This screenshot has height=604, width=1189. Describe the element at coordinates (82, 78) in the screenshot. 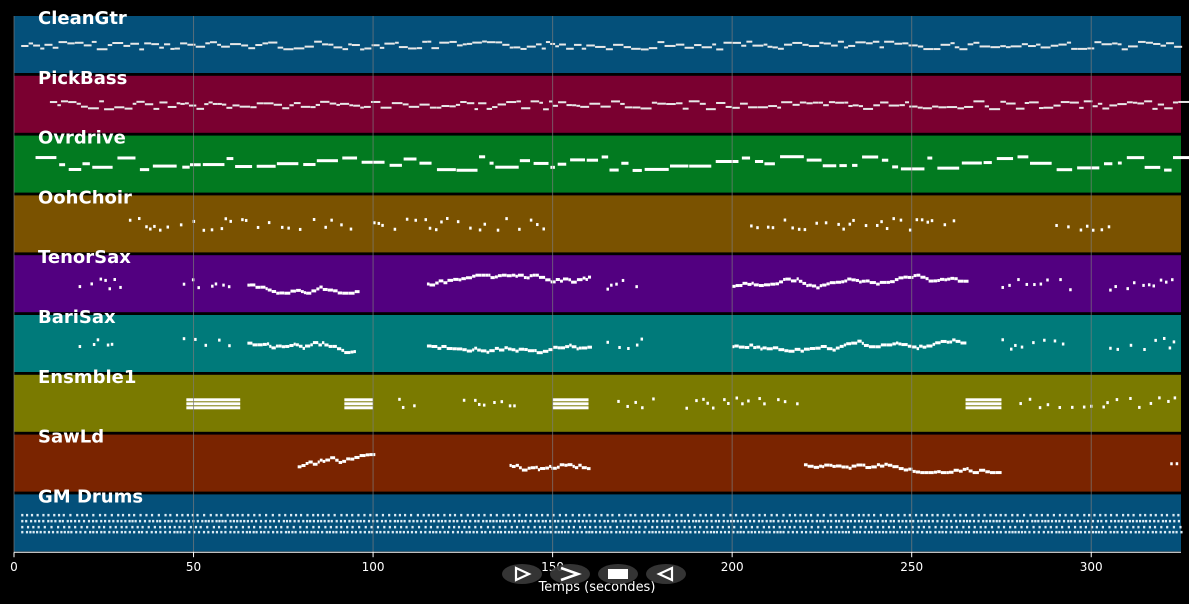

I see `track-label: PickBass` at that location.